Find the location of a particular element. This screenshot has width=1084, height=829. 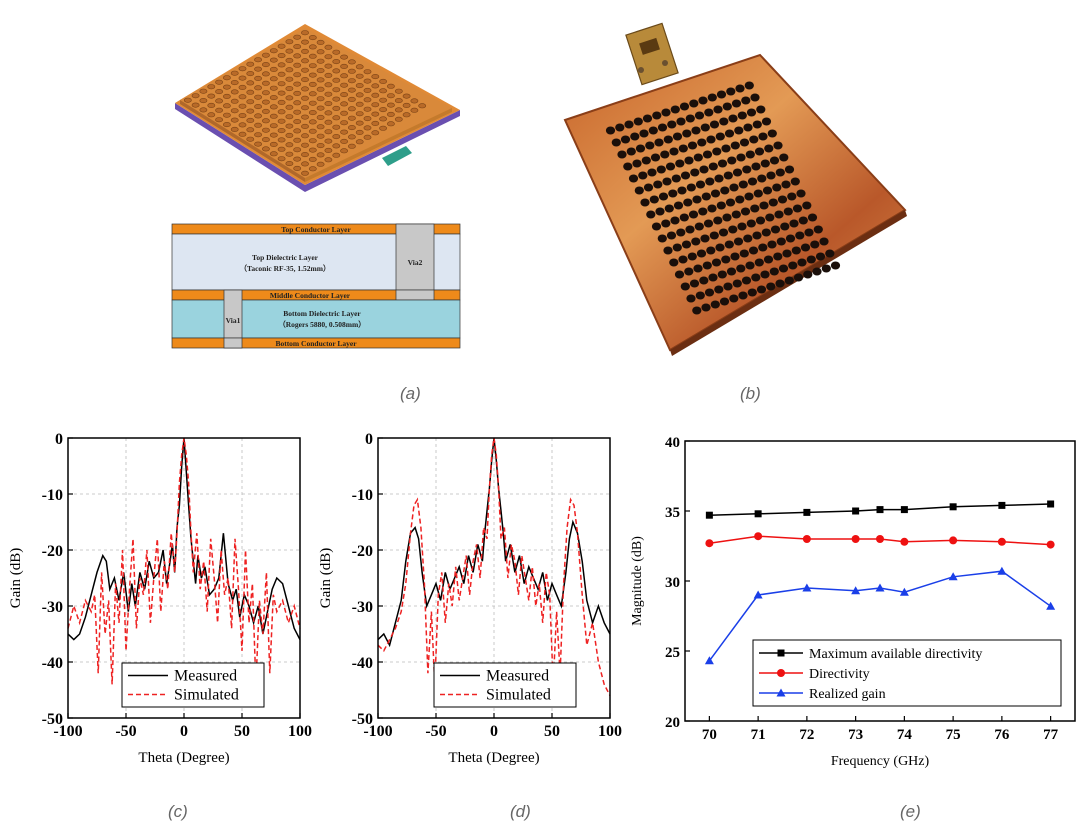

legend-box is located at coordinates (907, 673).